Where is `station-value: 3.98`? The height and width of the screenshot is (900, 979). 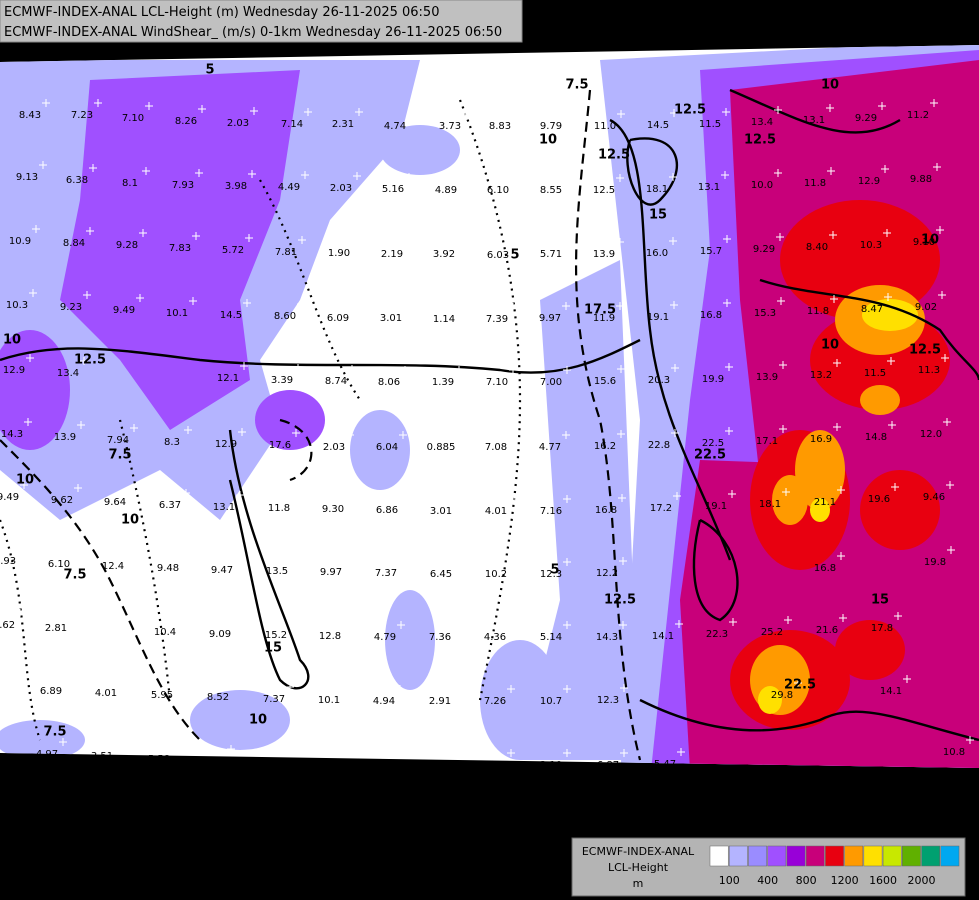 station-value: 3.98 is located at coordinates (236, 186).